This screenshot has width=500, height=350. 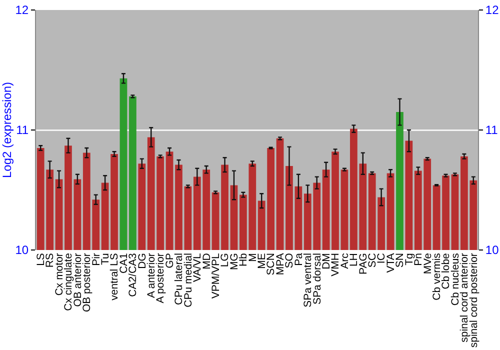 I want to click on y-tick-label: 11, so click(x=22, y=130).